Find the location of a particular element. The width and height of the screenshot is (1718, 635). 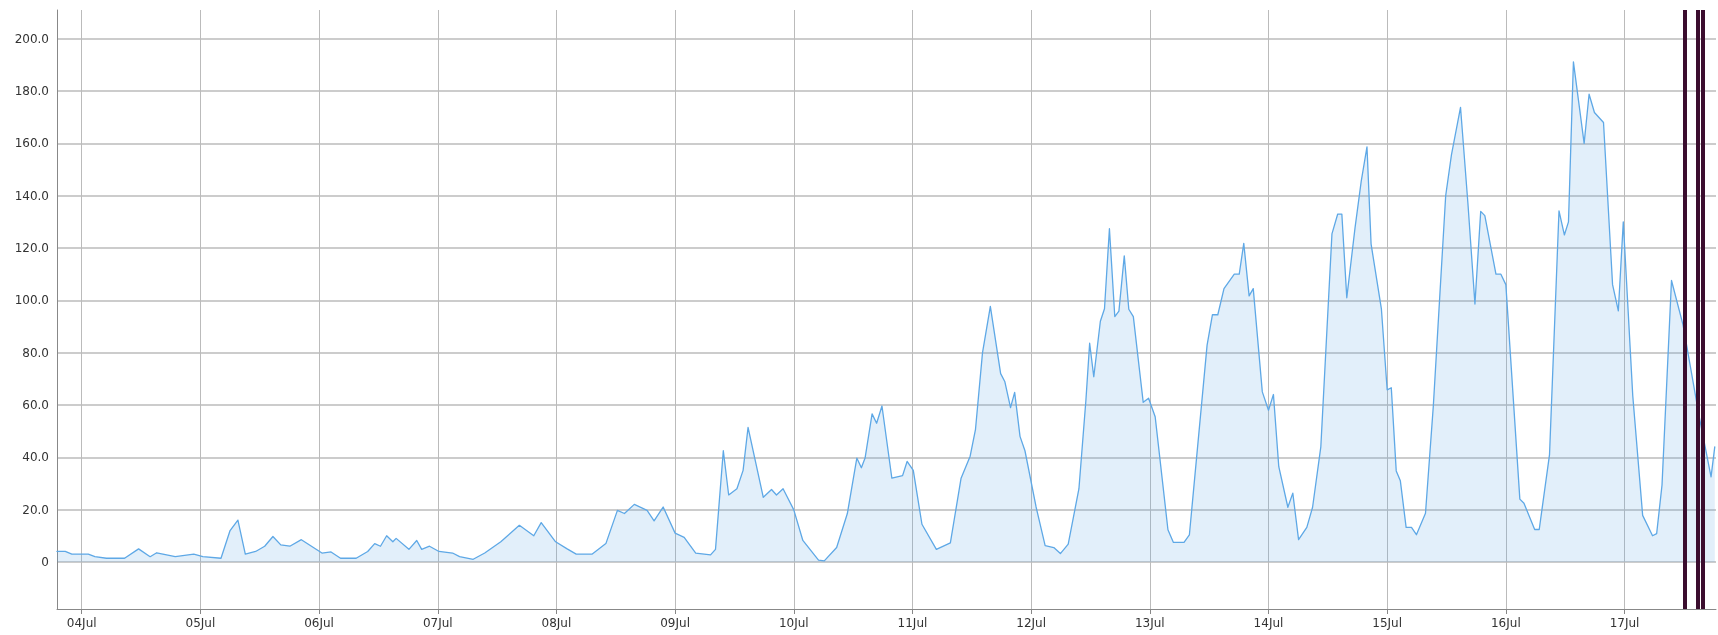

x-tick-label: 08Jul is located at coordinates (556, 623).